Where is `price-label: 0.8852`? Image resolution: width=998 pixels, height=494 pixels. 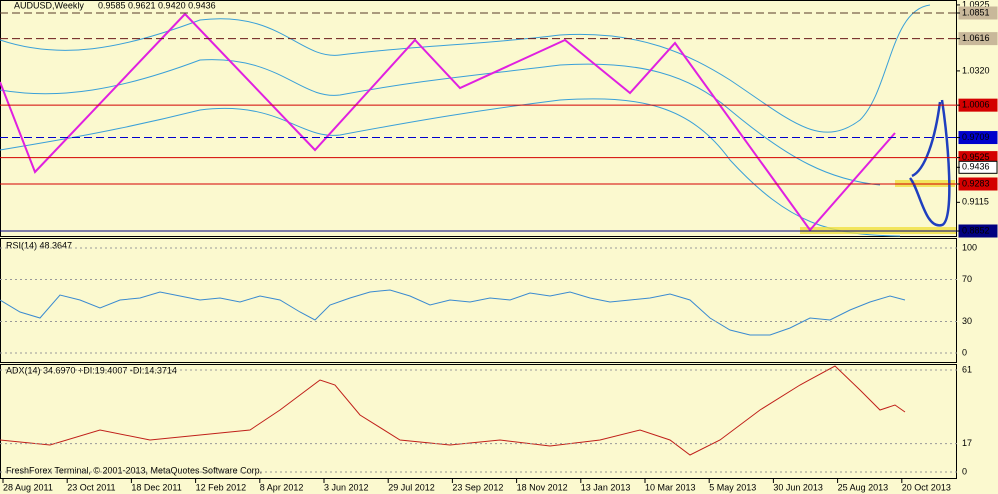 price-label: 0.8852 is located at coordinates (976, 230).